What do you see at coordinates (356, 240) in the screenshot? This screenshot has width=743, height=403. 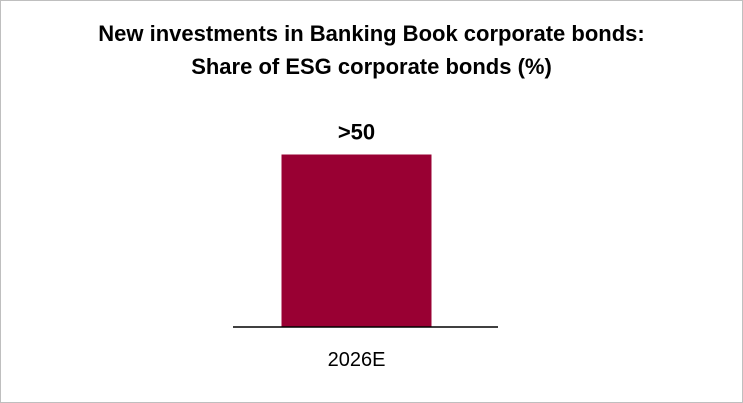 I see `bar-2026e` at bounding box center [356, 240].